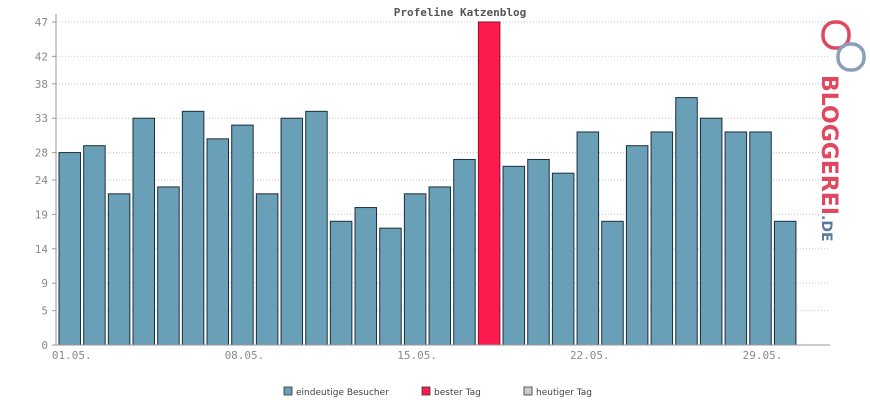 The image size is (870, 400). What do you see at coordinates (457, 393) in the screenshot?
I see `legend-label: bester Tag` at bounding box center [457, 393].